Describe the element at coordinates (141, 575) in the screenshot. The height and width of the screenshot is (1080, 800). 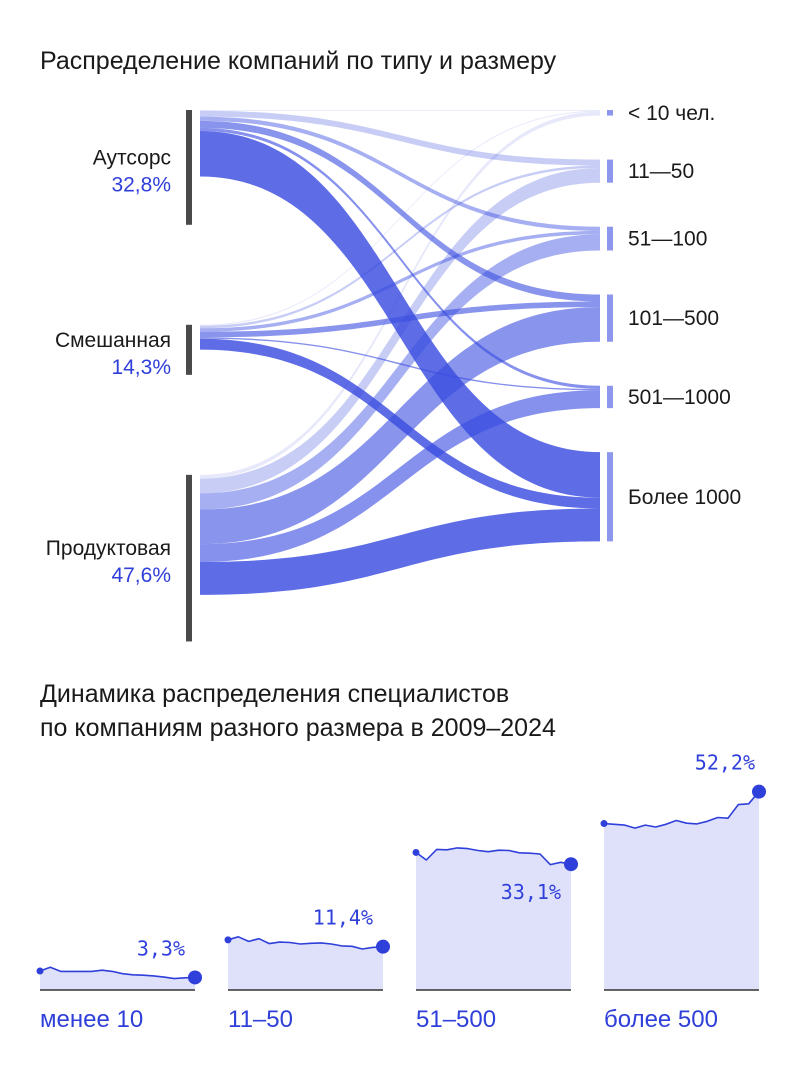
I see `source-percent-2: 47,6%` at that location.